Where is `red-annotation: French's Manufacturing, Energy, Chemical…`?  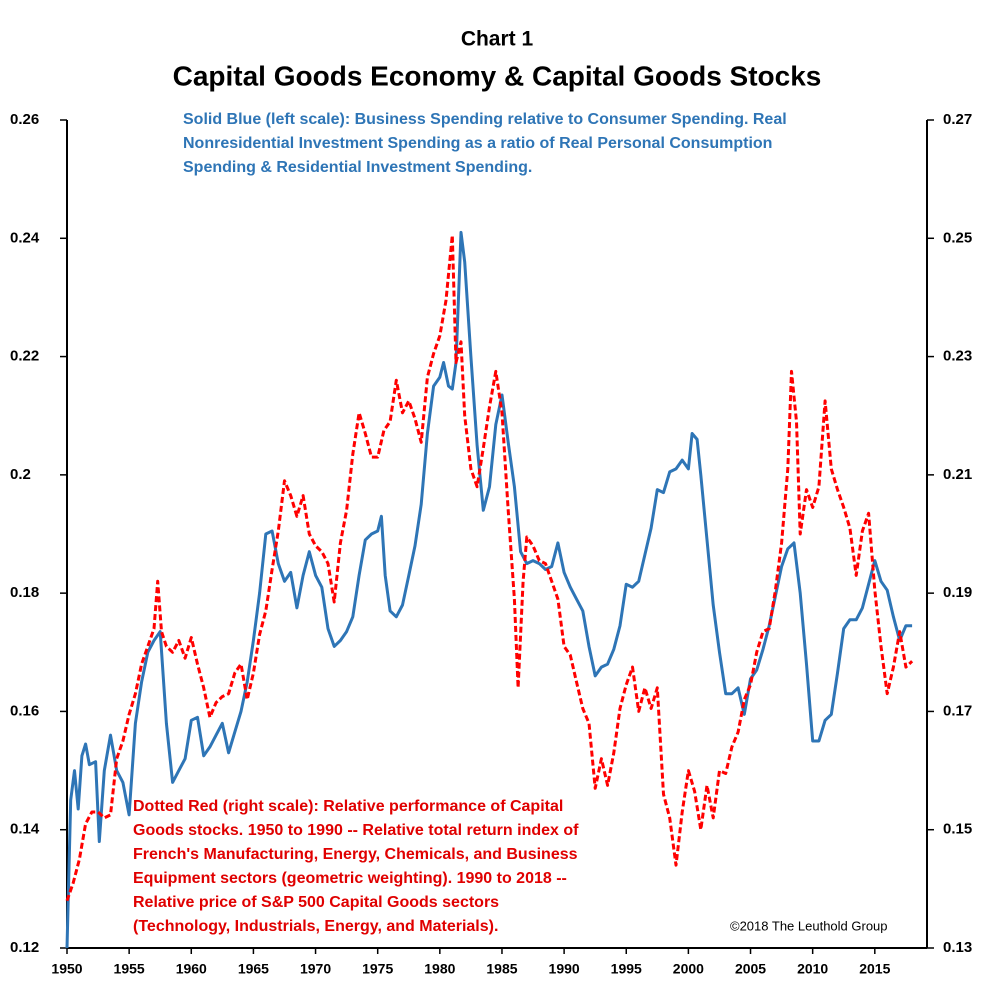 red-annotation: French's Manufacturing, Energy, Chemical… is located at coordinates (355, 854).